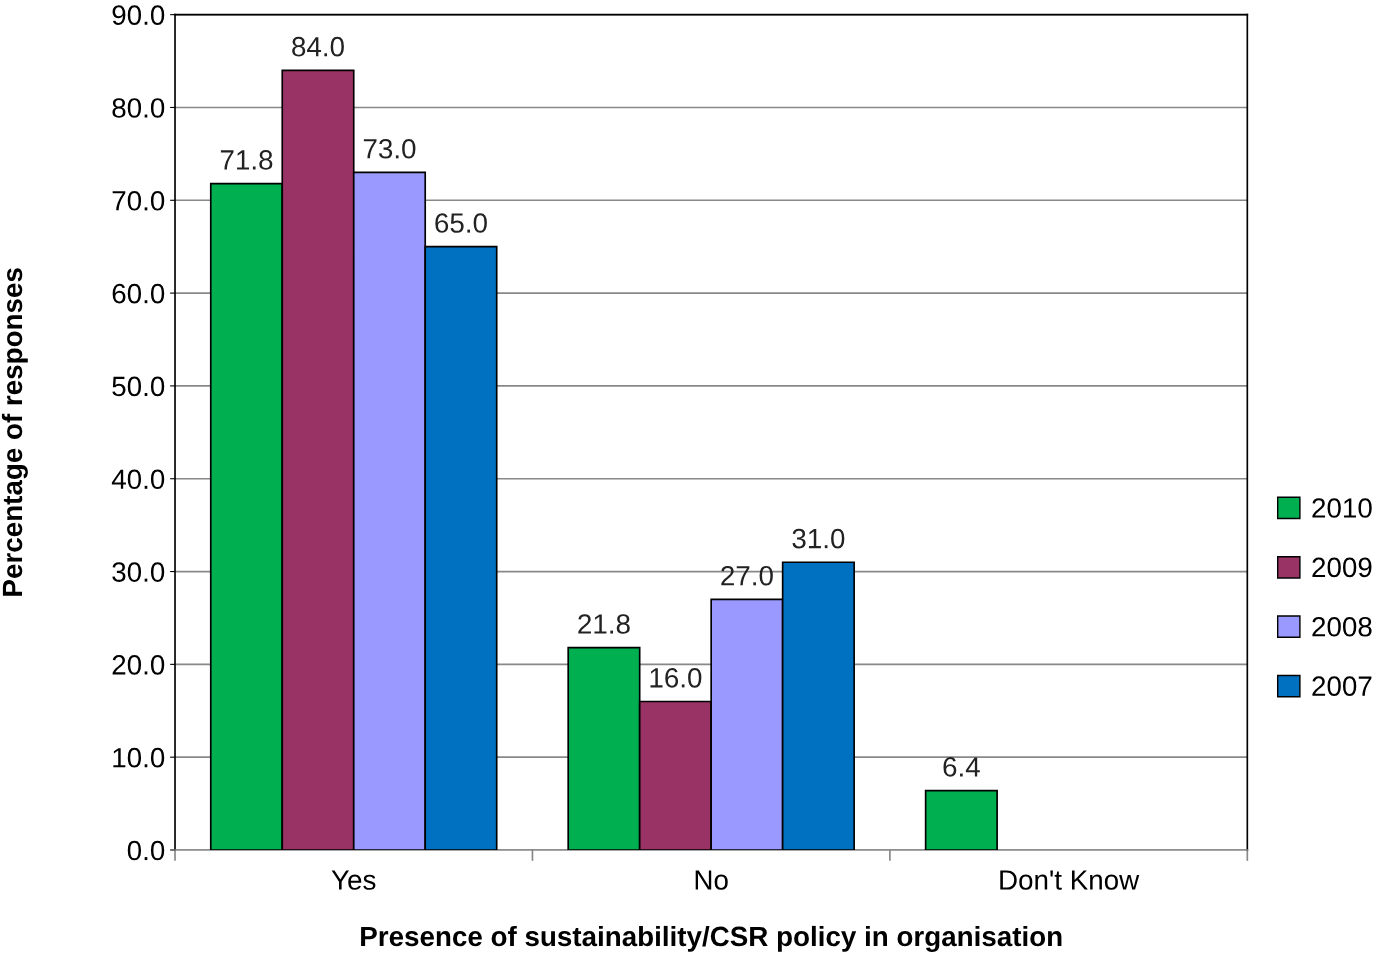 The height and width of the screenshot is (977, 1389). Describe the element at coordinates (138, 200) in the screenshot. I see `y-tick-label: 70.0` at that location.